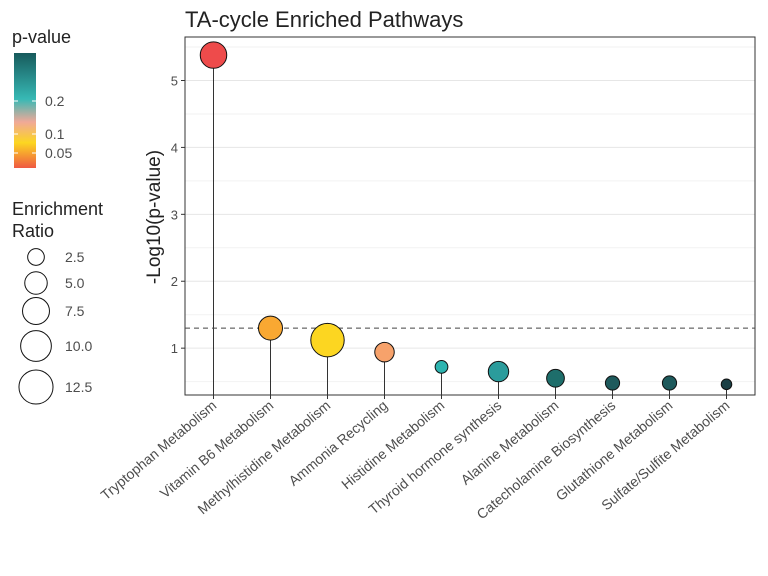 The width and height of the screenshot is (768, 576). What do you see at coordinates (33, 231) in the screenshot?
I see `size-legend-title-line2: Ratio` at bounding box center [33, 231].